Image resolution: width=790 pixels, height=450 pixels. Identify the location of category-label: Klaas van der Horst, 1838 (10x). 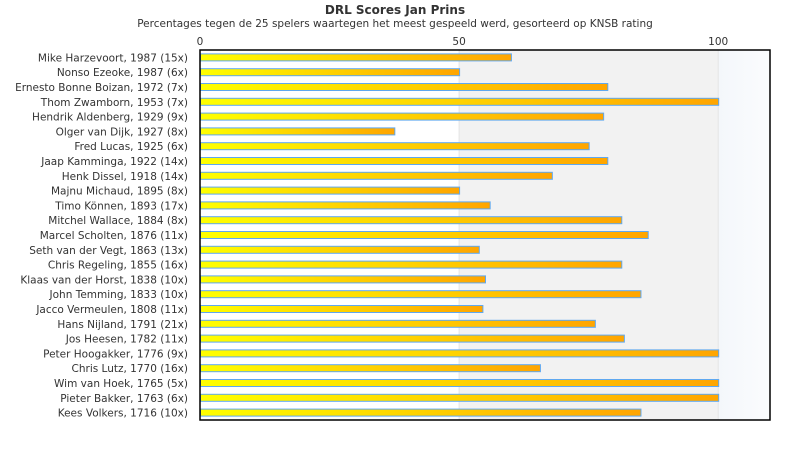
(104, 280).